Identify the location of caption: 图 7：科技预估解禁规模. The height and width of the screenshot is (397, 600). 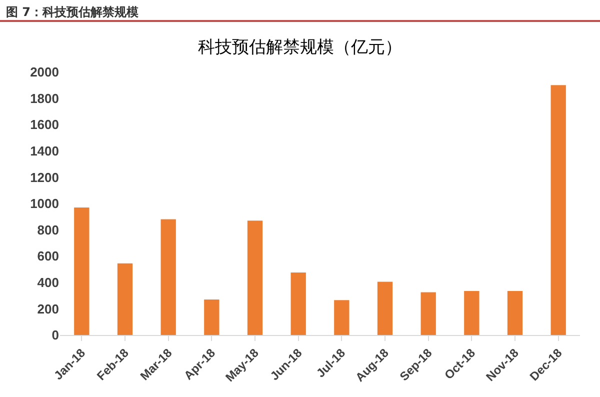
(300, 11).